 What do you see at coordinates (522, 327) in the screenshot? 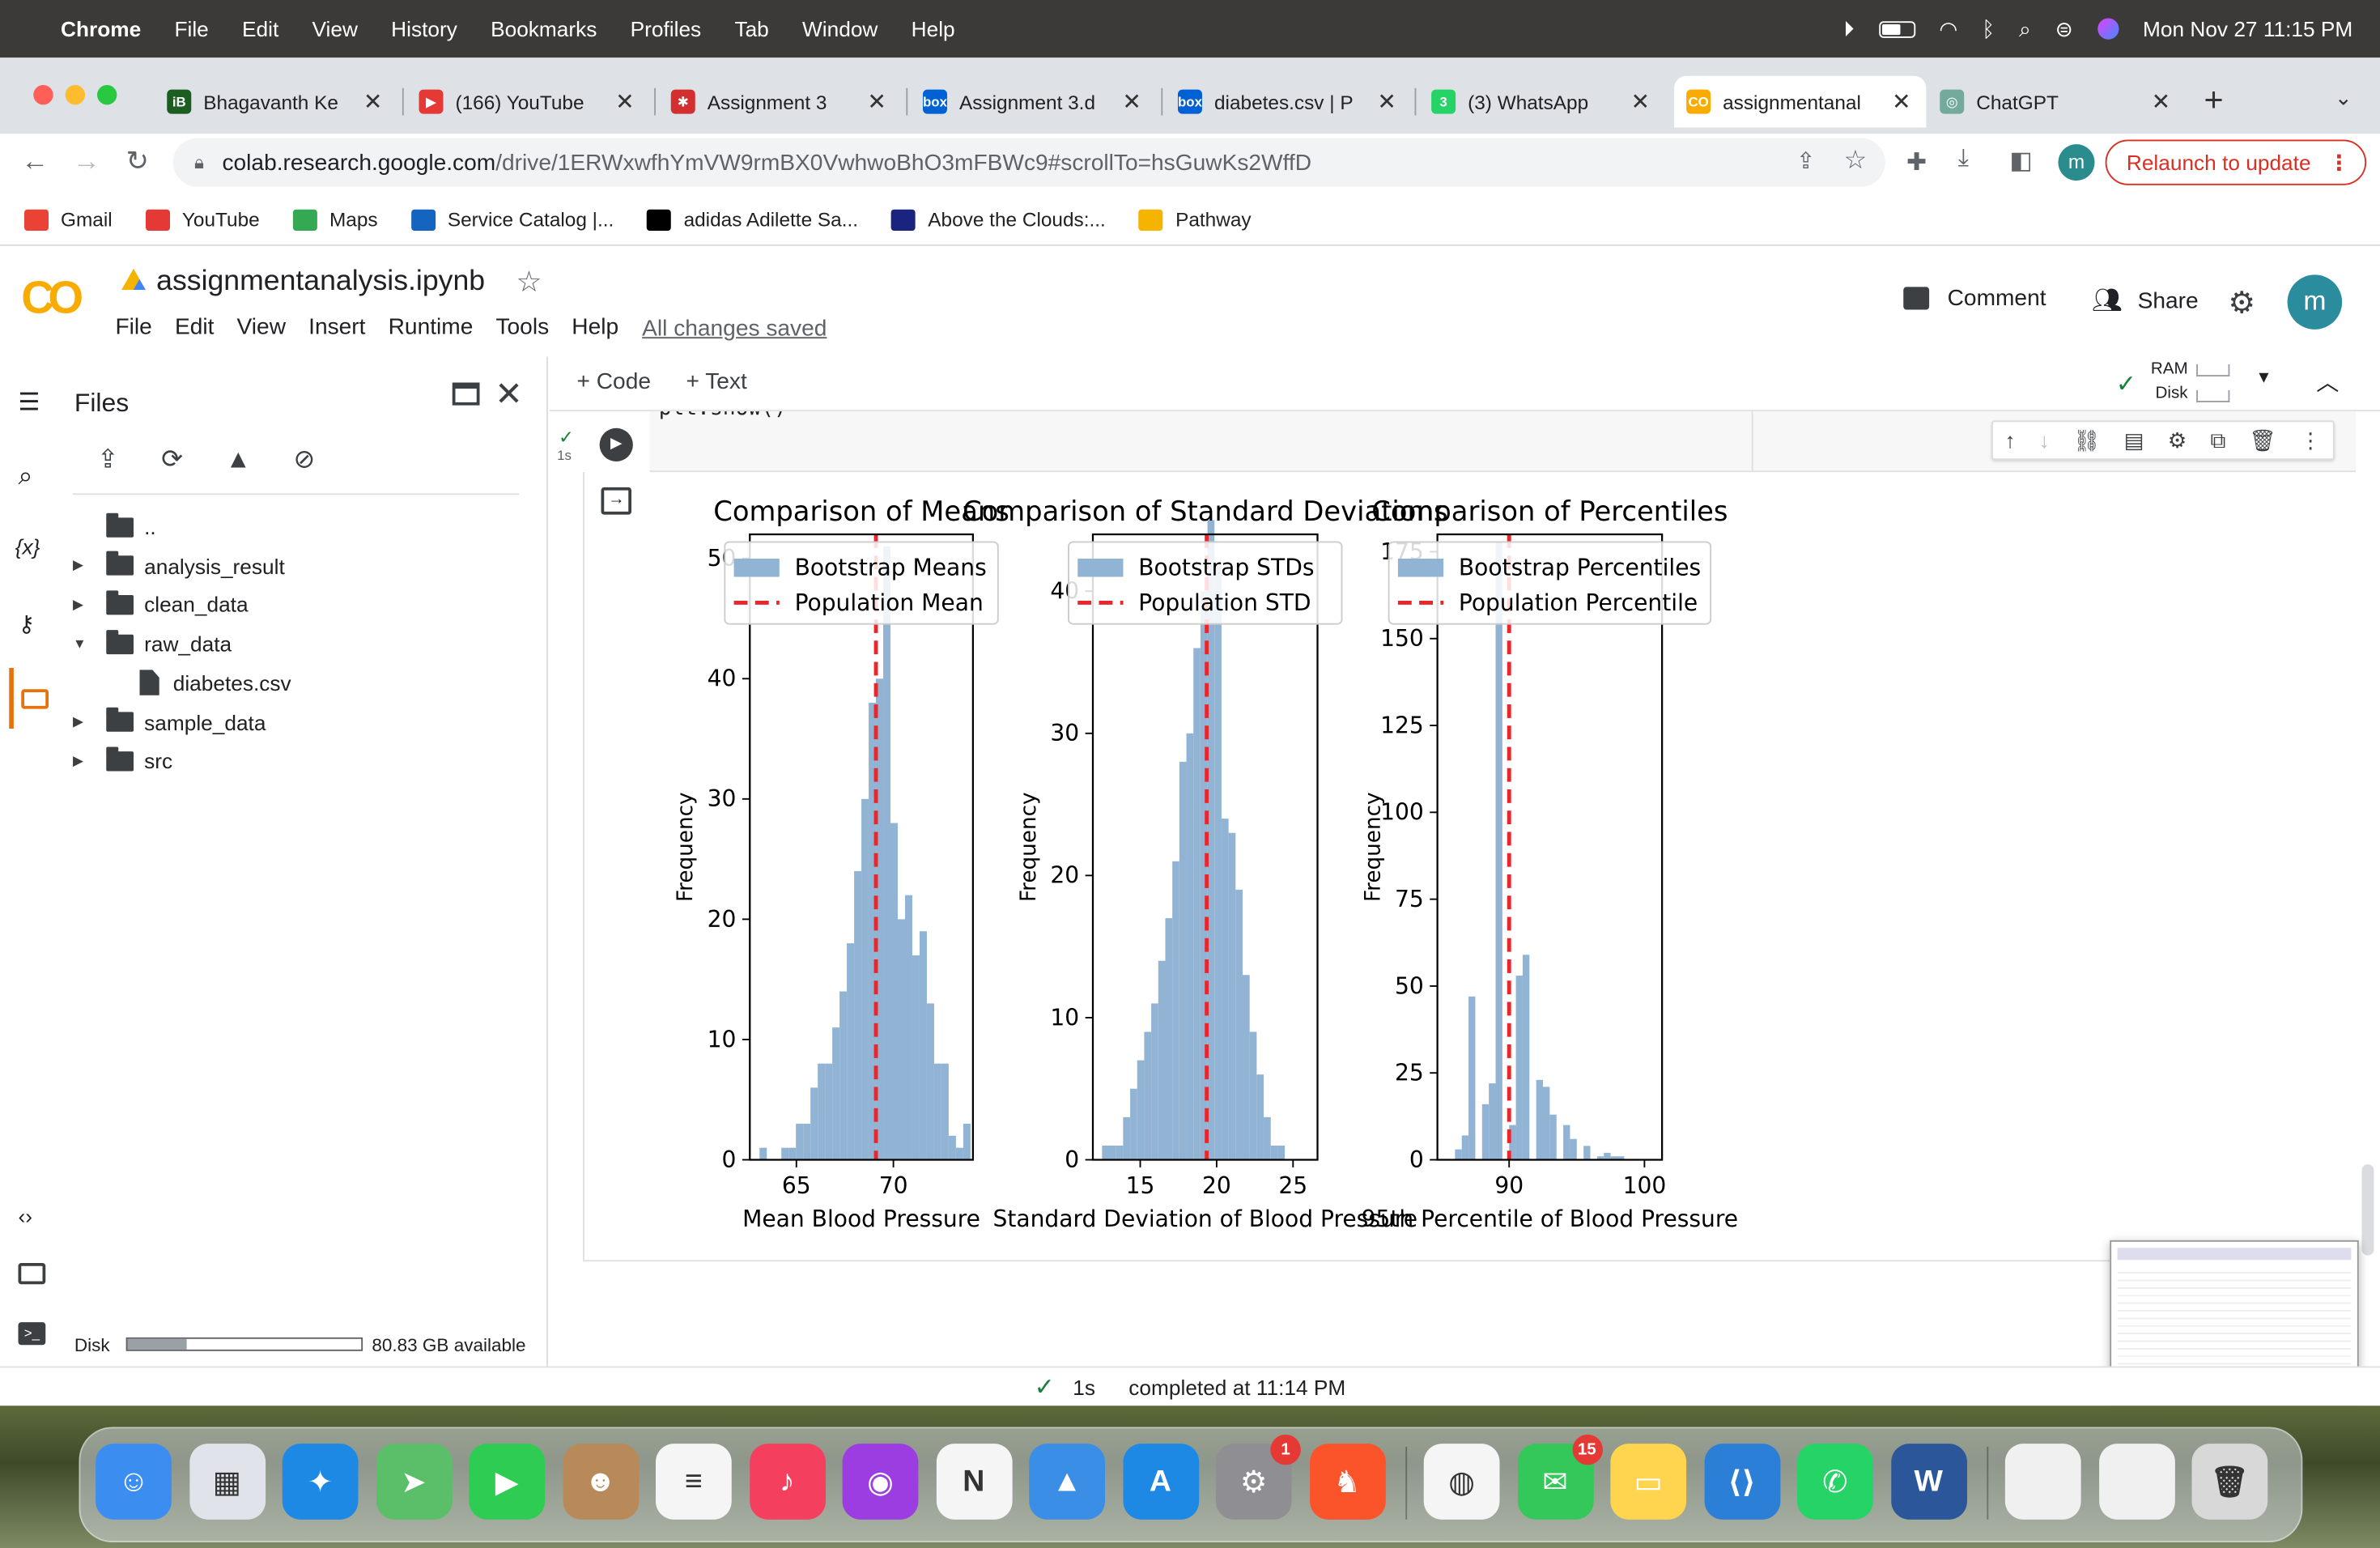
I see `colab-menu-tools: Tools` at bounding box center [522, 327].